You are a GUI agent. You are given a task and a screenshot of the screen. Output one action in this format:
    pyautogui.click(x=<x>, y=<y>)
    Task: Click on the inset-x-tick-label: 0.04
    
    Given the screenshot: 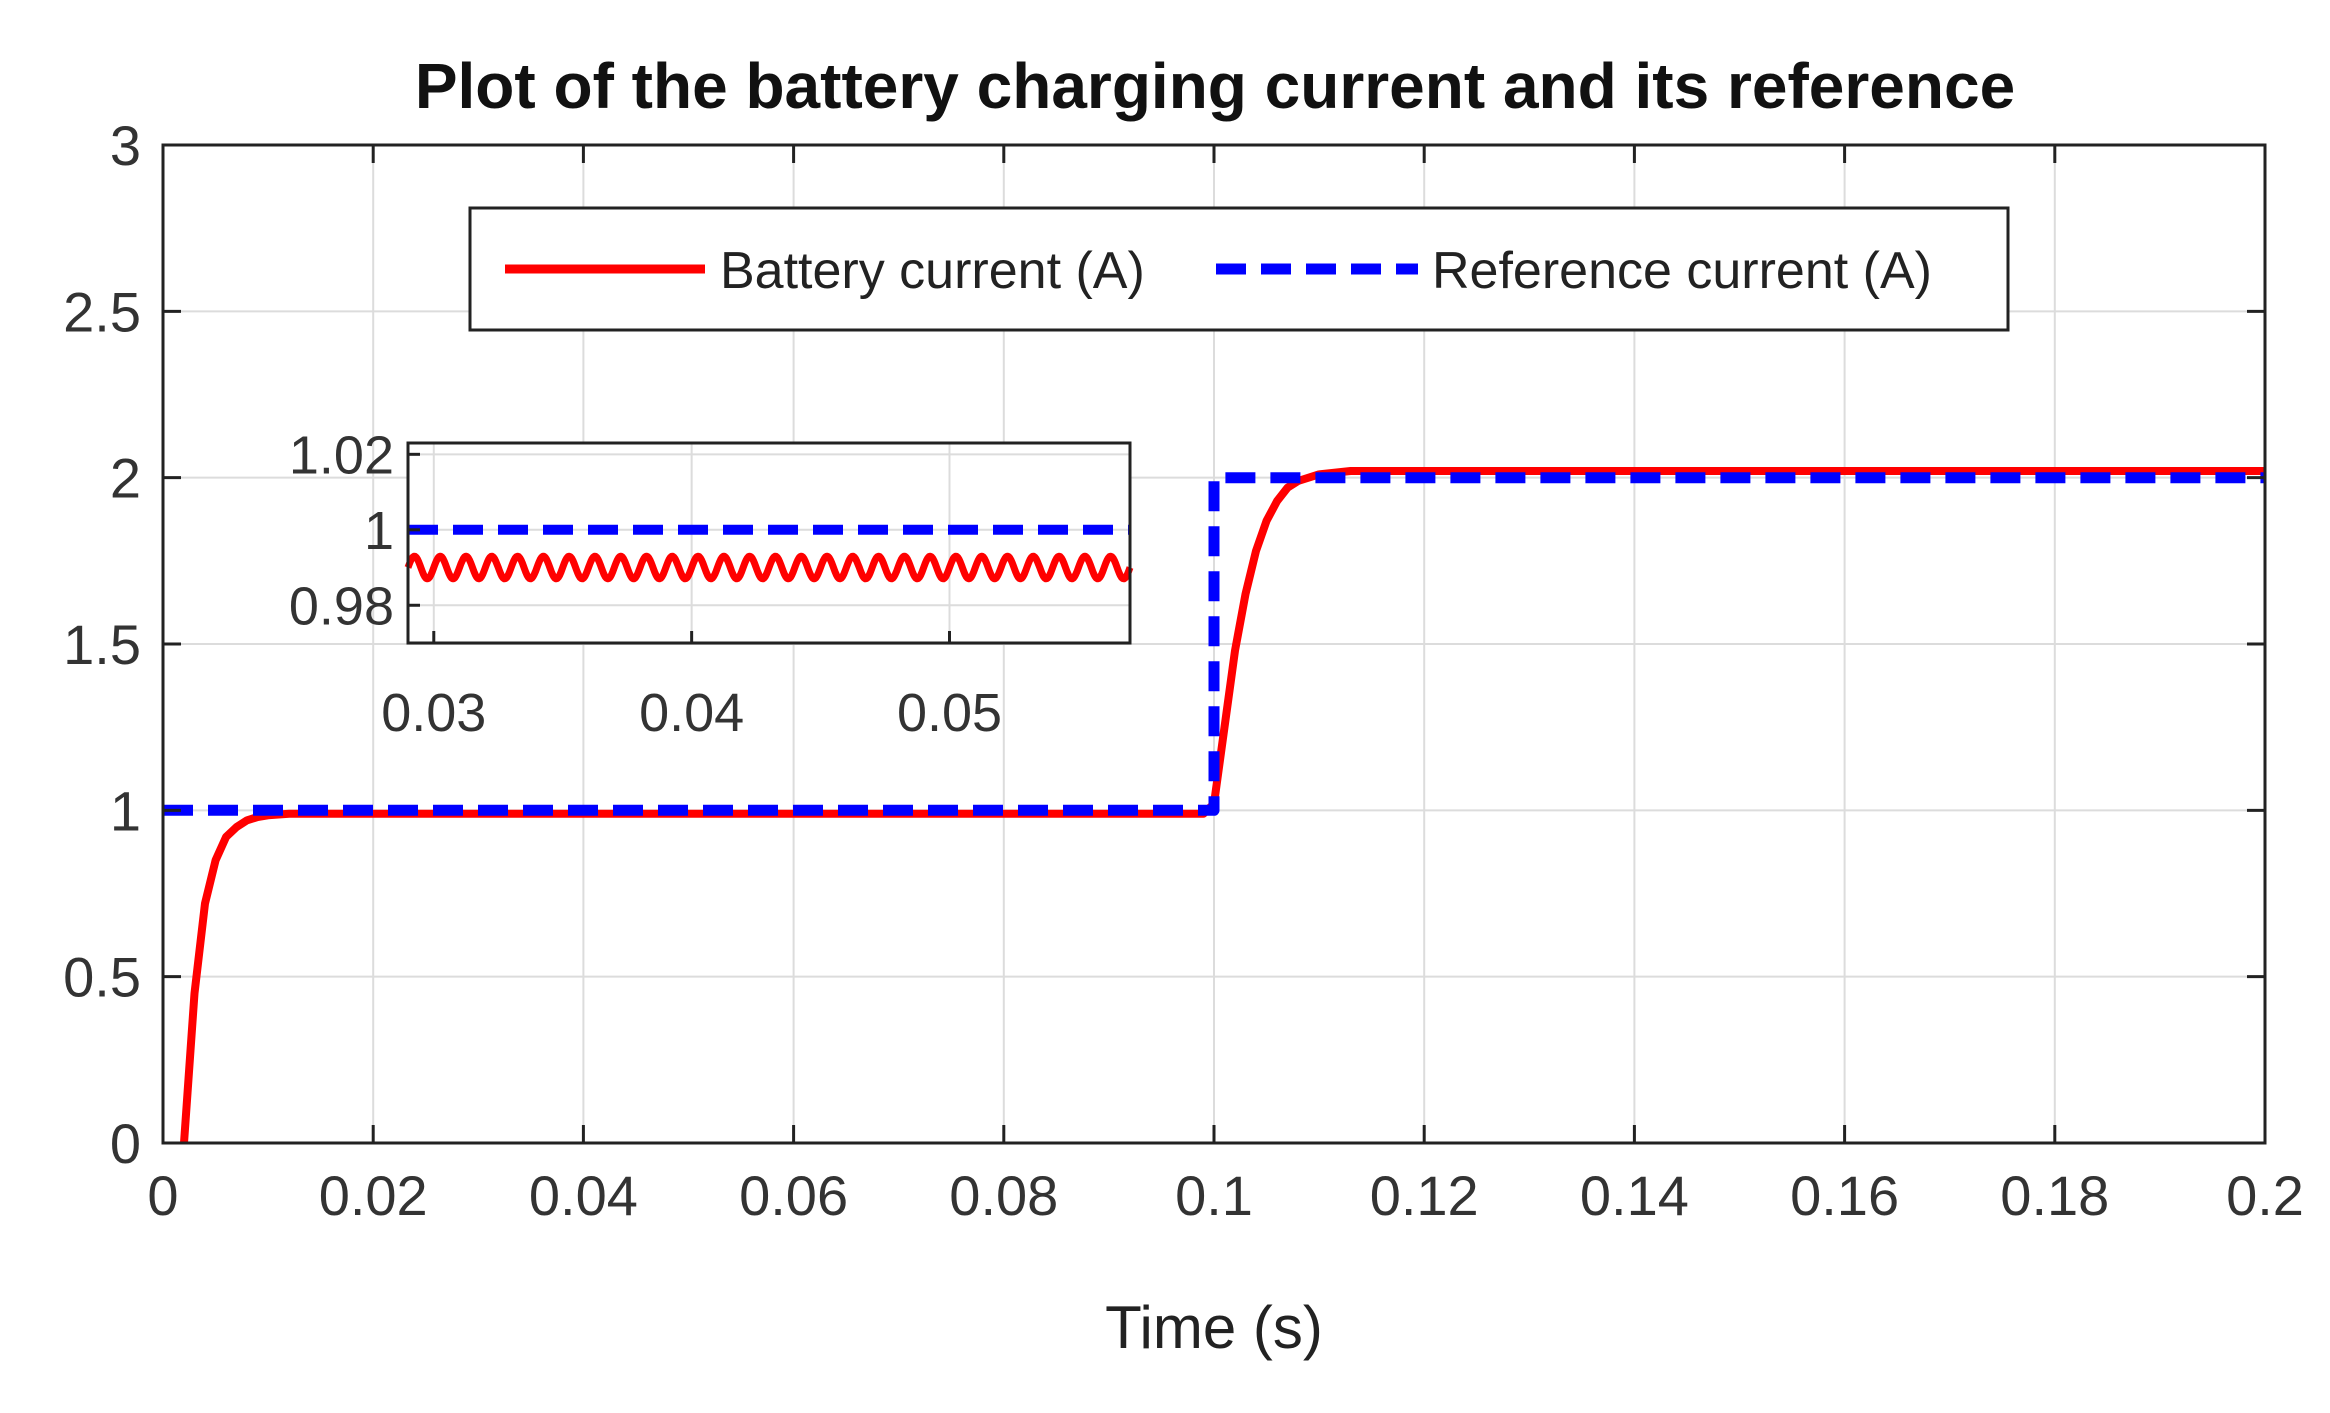 What is the action you would take?
    pyautogui.click(x=691, y=713)
    